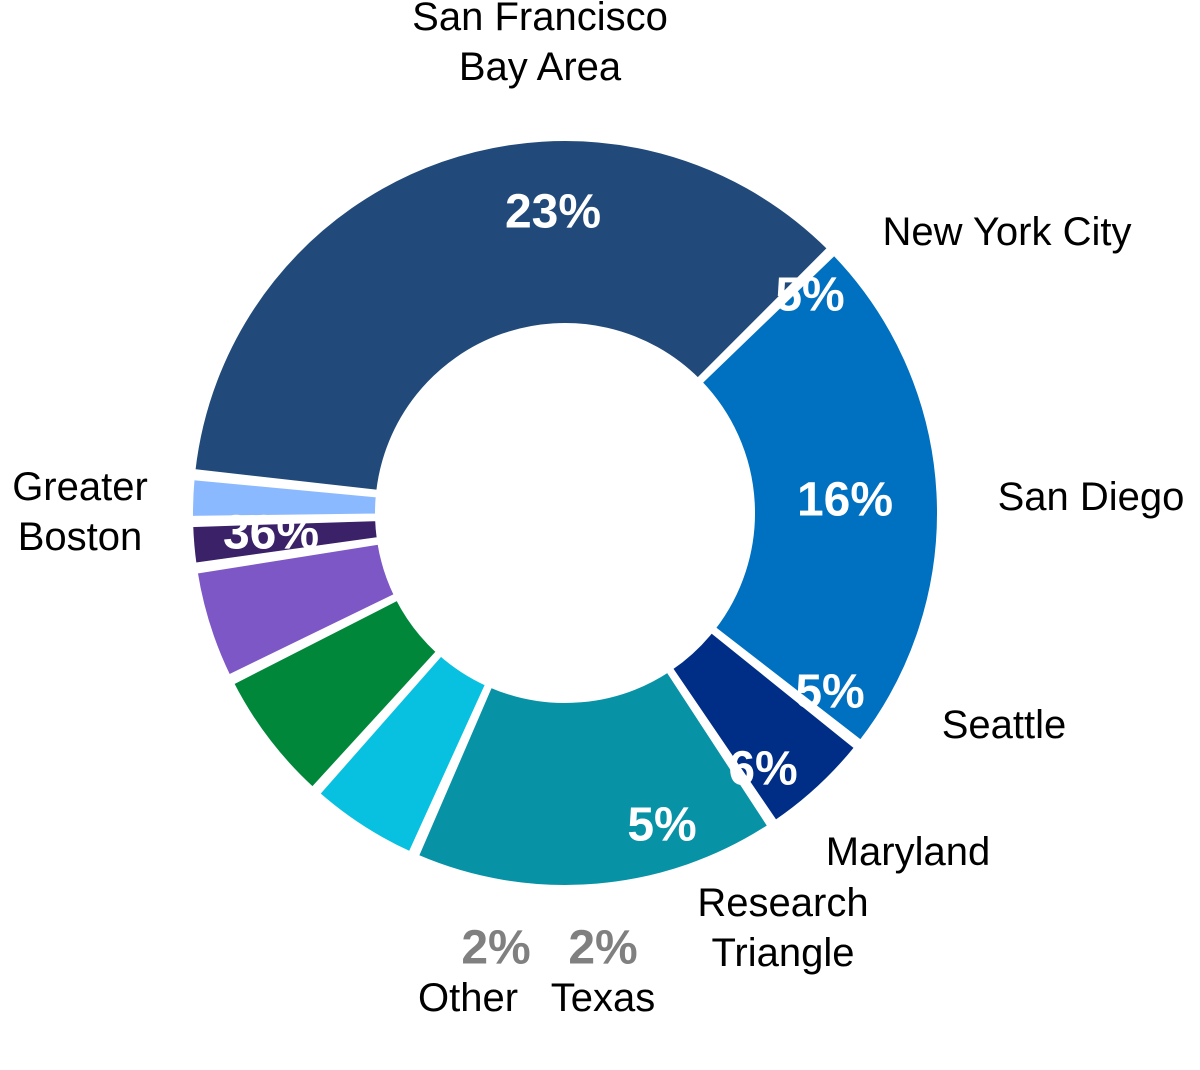 The height and width of the screenshot is (1070, 1200). I want to click on category-label-line: Seattle, so click(1004, 725).